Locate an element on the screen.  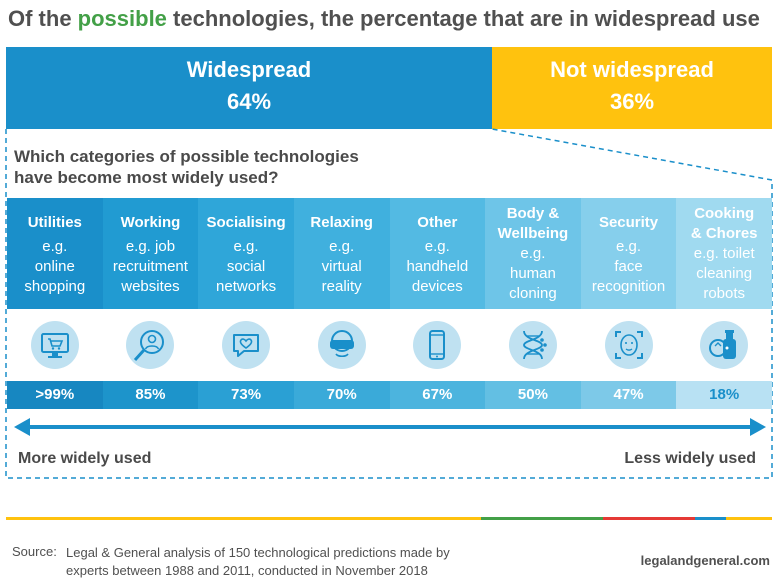
category-example-line: robots is located at coordinates (724, 293).